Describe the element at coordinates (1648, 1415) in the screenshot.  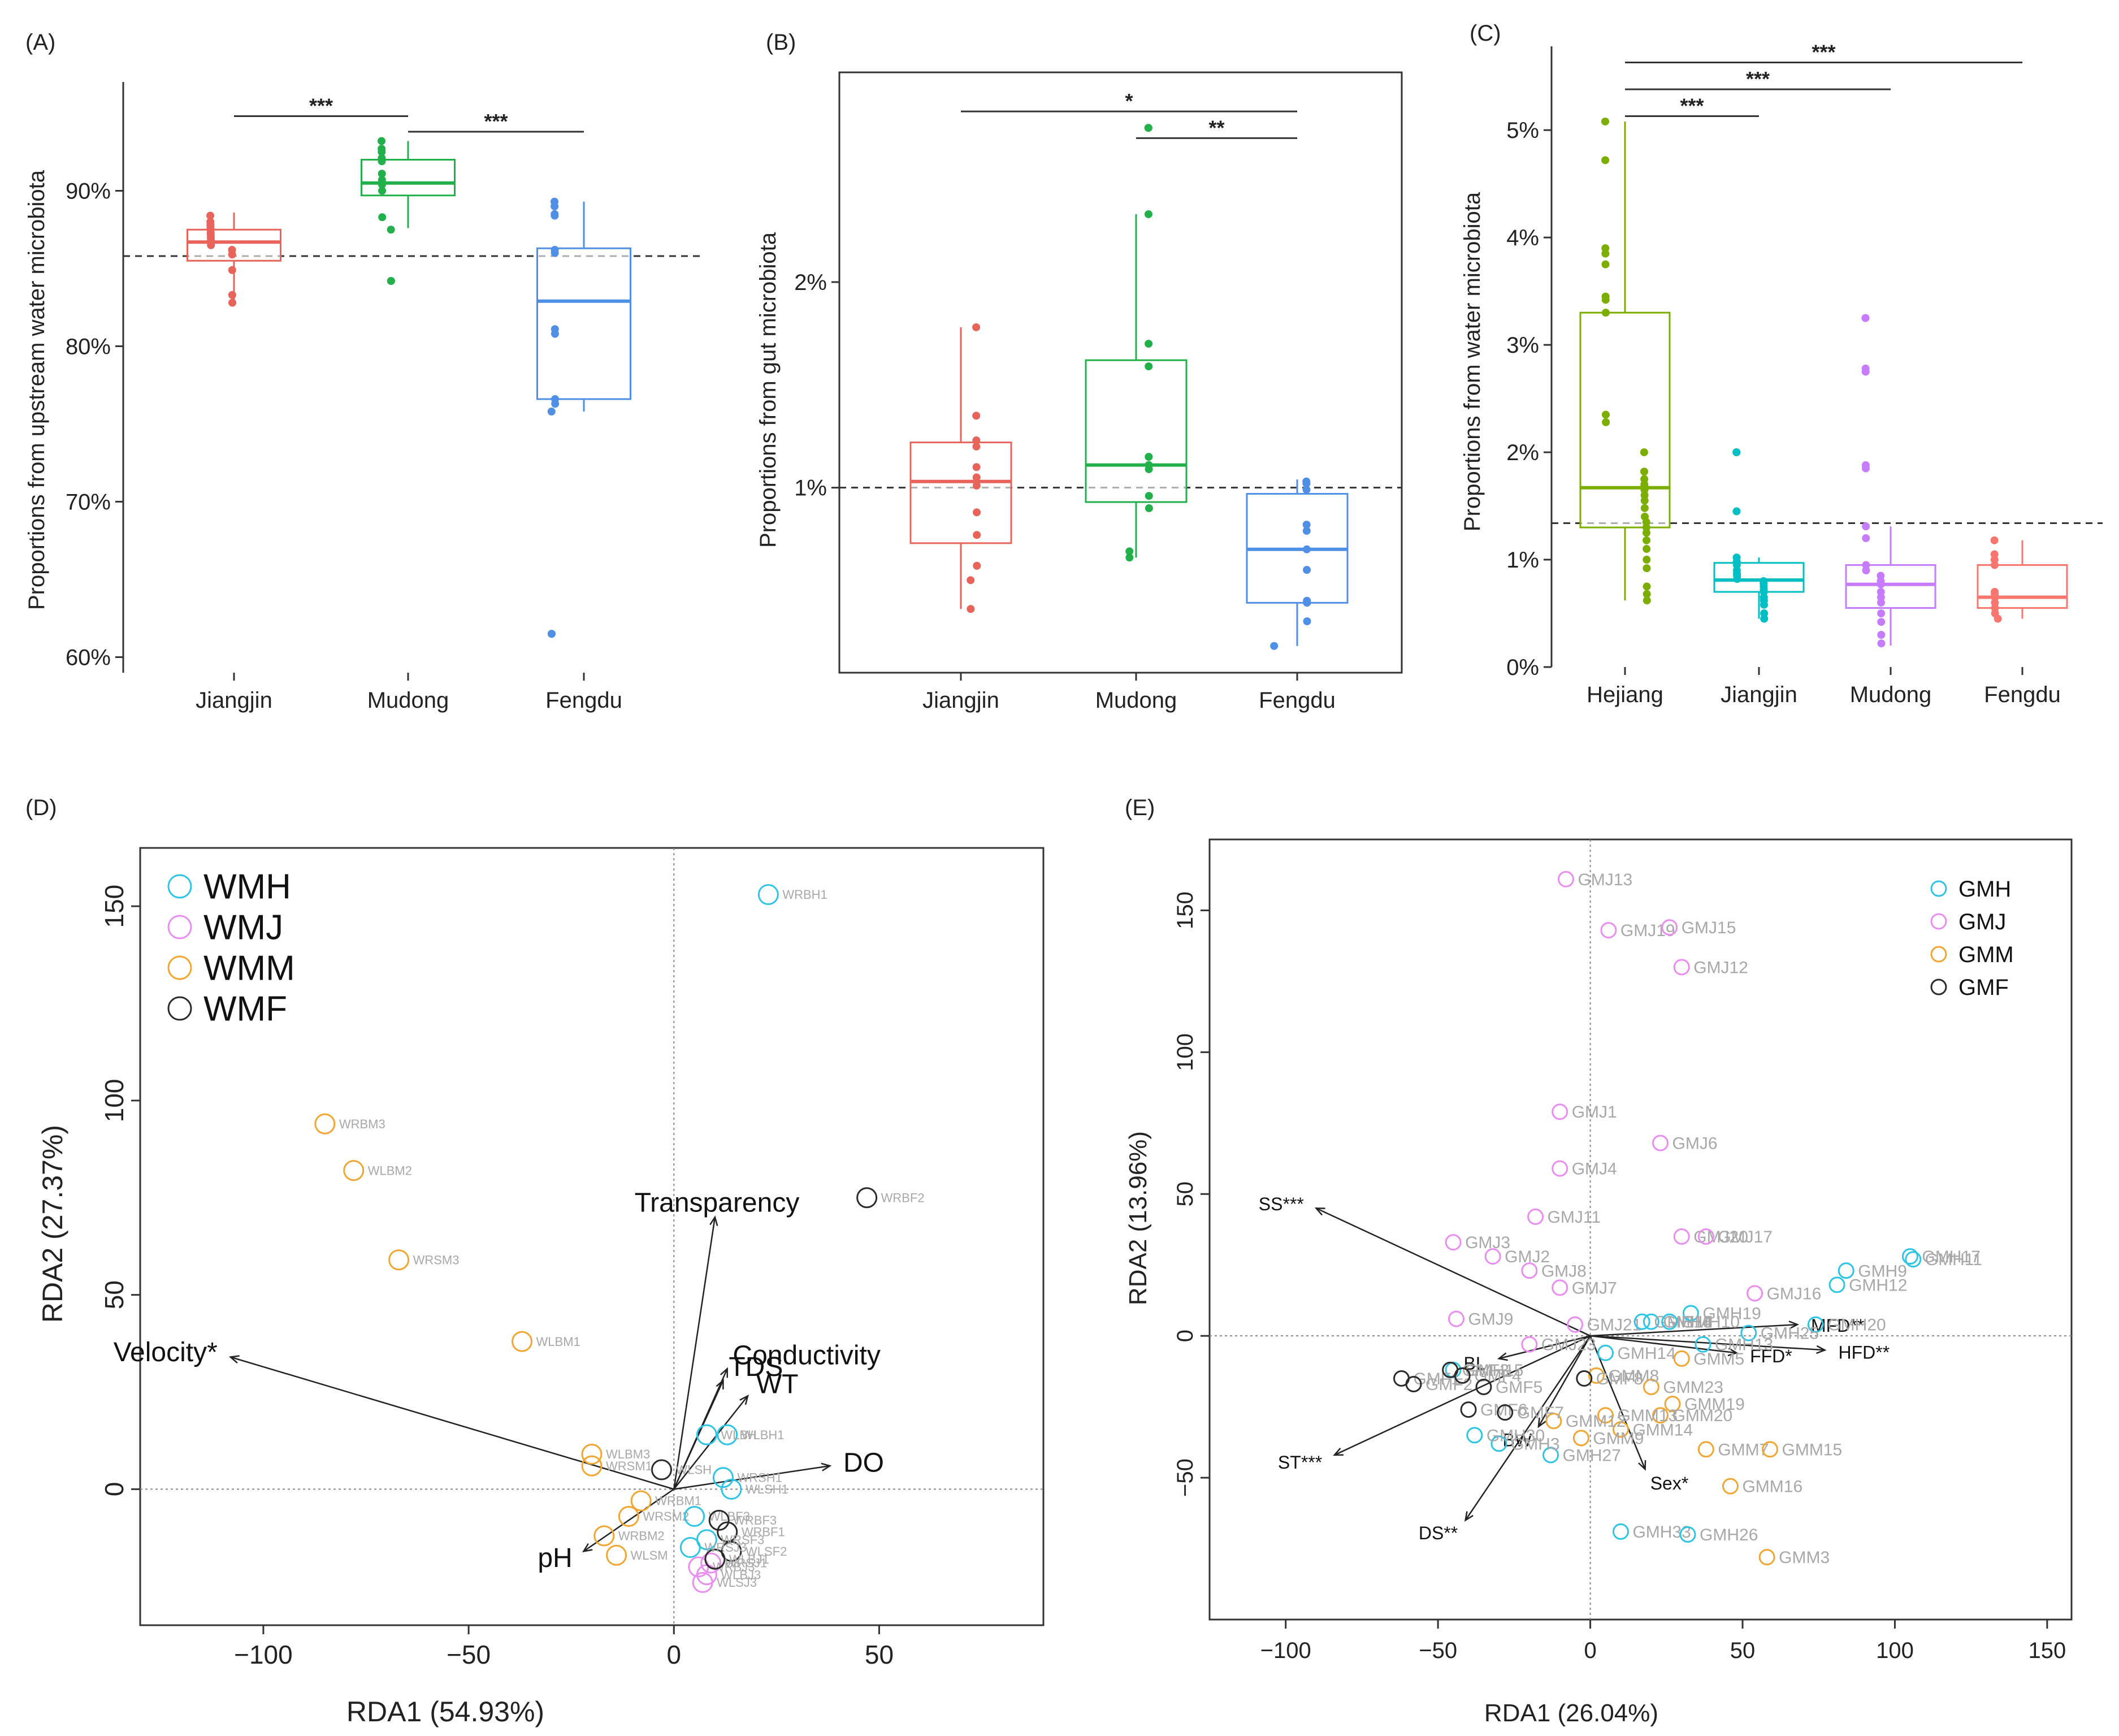
I see `sample-label: GMM13` at that location.